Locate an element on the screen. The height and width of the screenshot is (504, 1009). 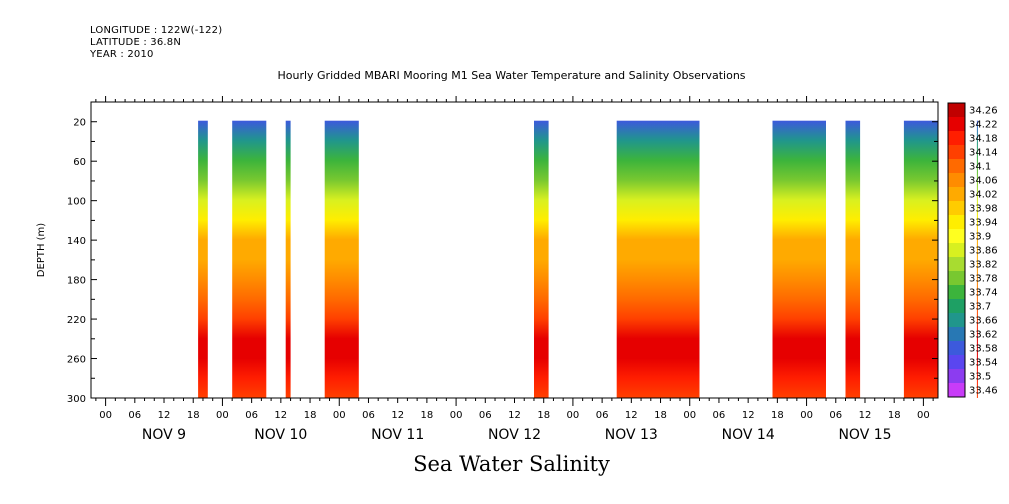
colorbar-label: 33.54 is located at coordinates (983, 363).